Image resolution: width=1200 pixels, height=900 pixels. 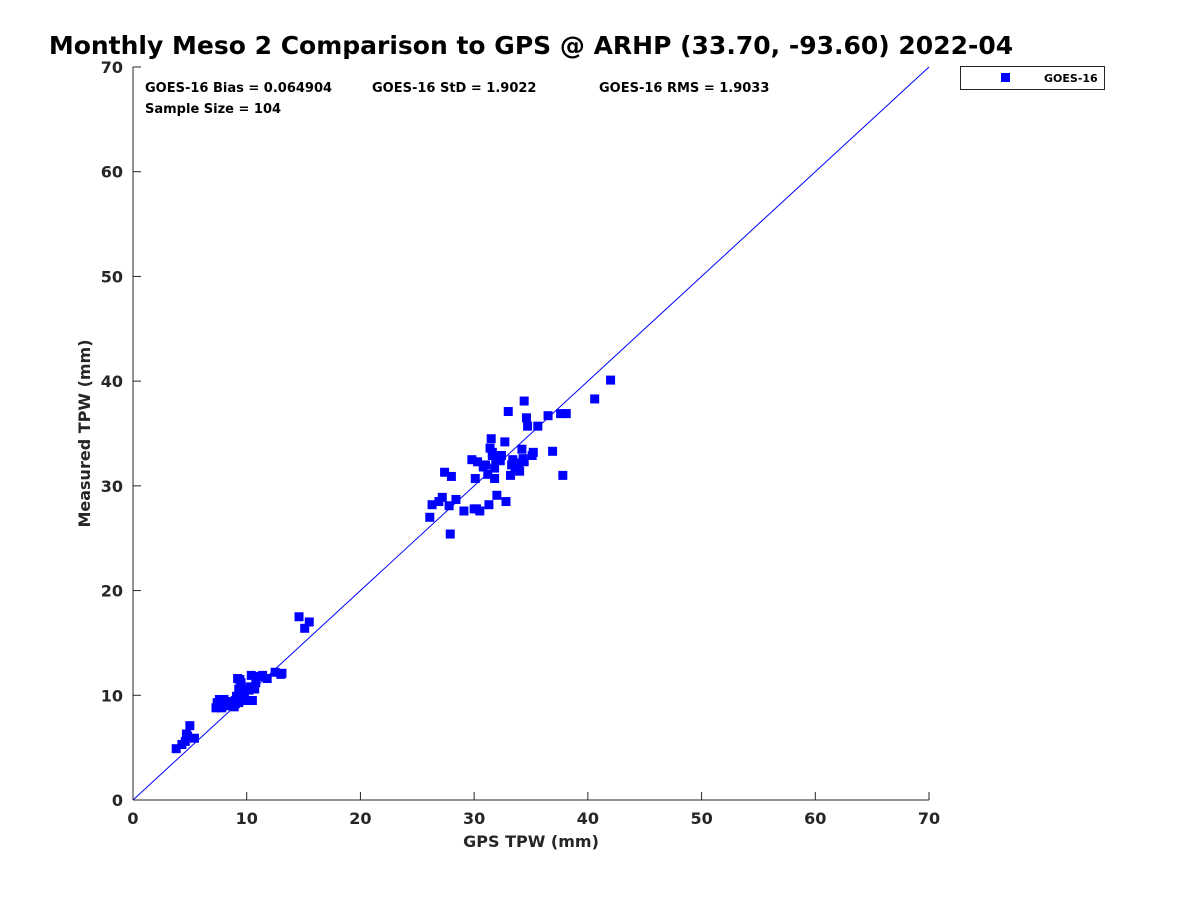 I want to click on legend-label-goes-16: GOES-16, so click(x=1071, y=78).